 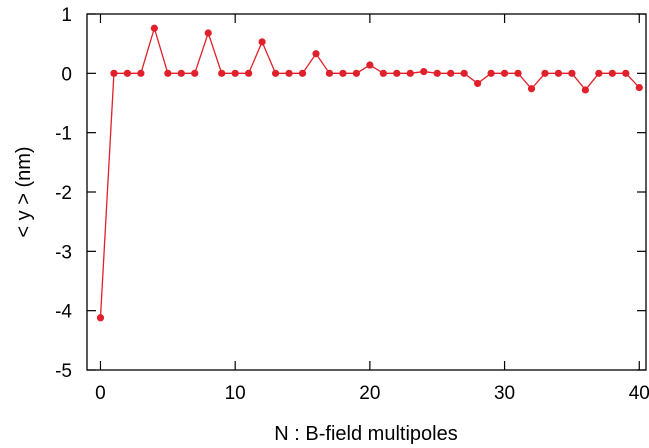 I want to click on x-tick-label-10: 10, so click(x=235, y=393).